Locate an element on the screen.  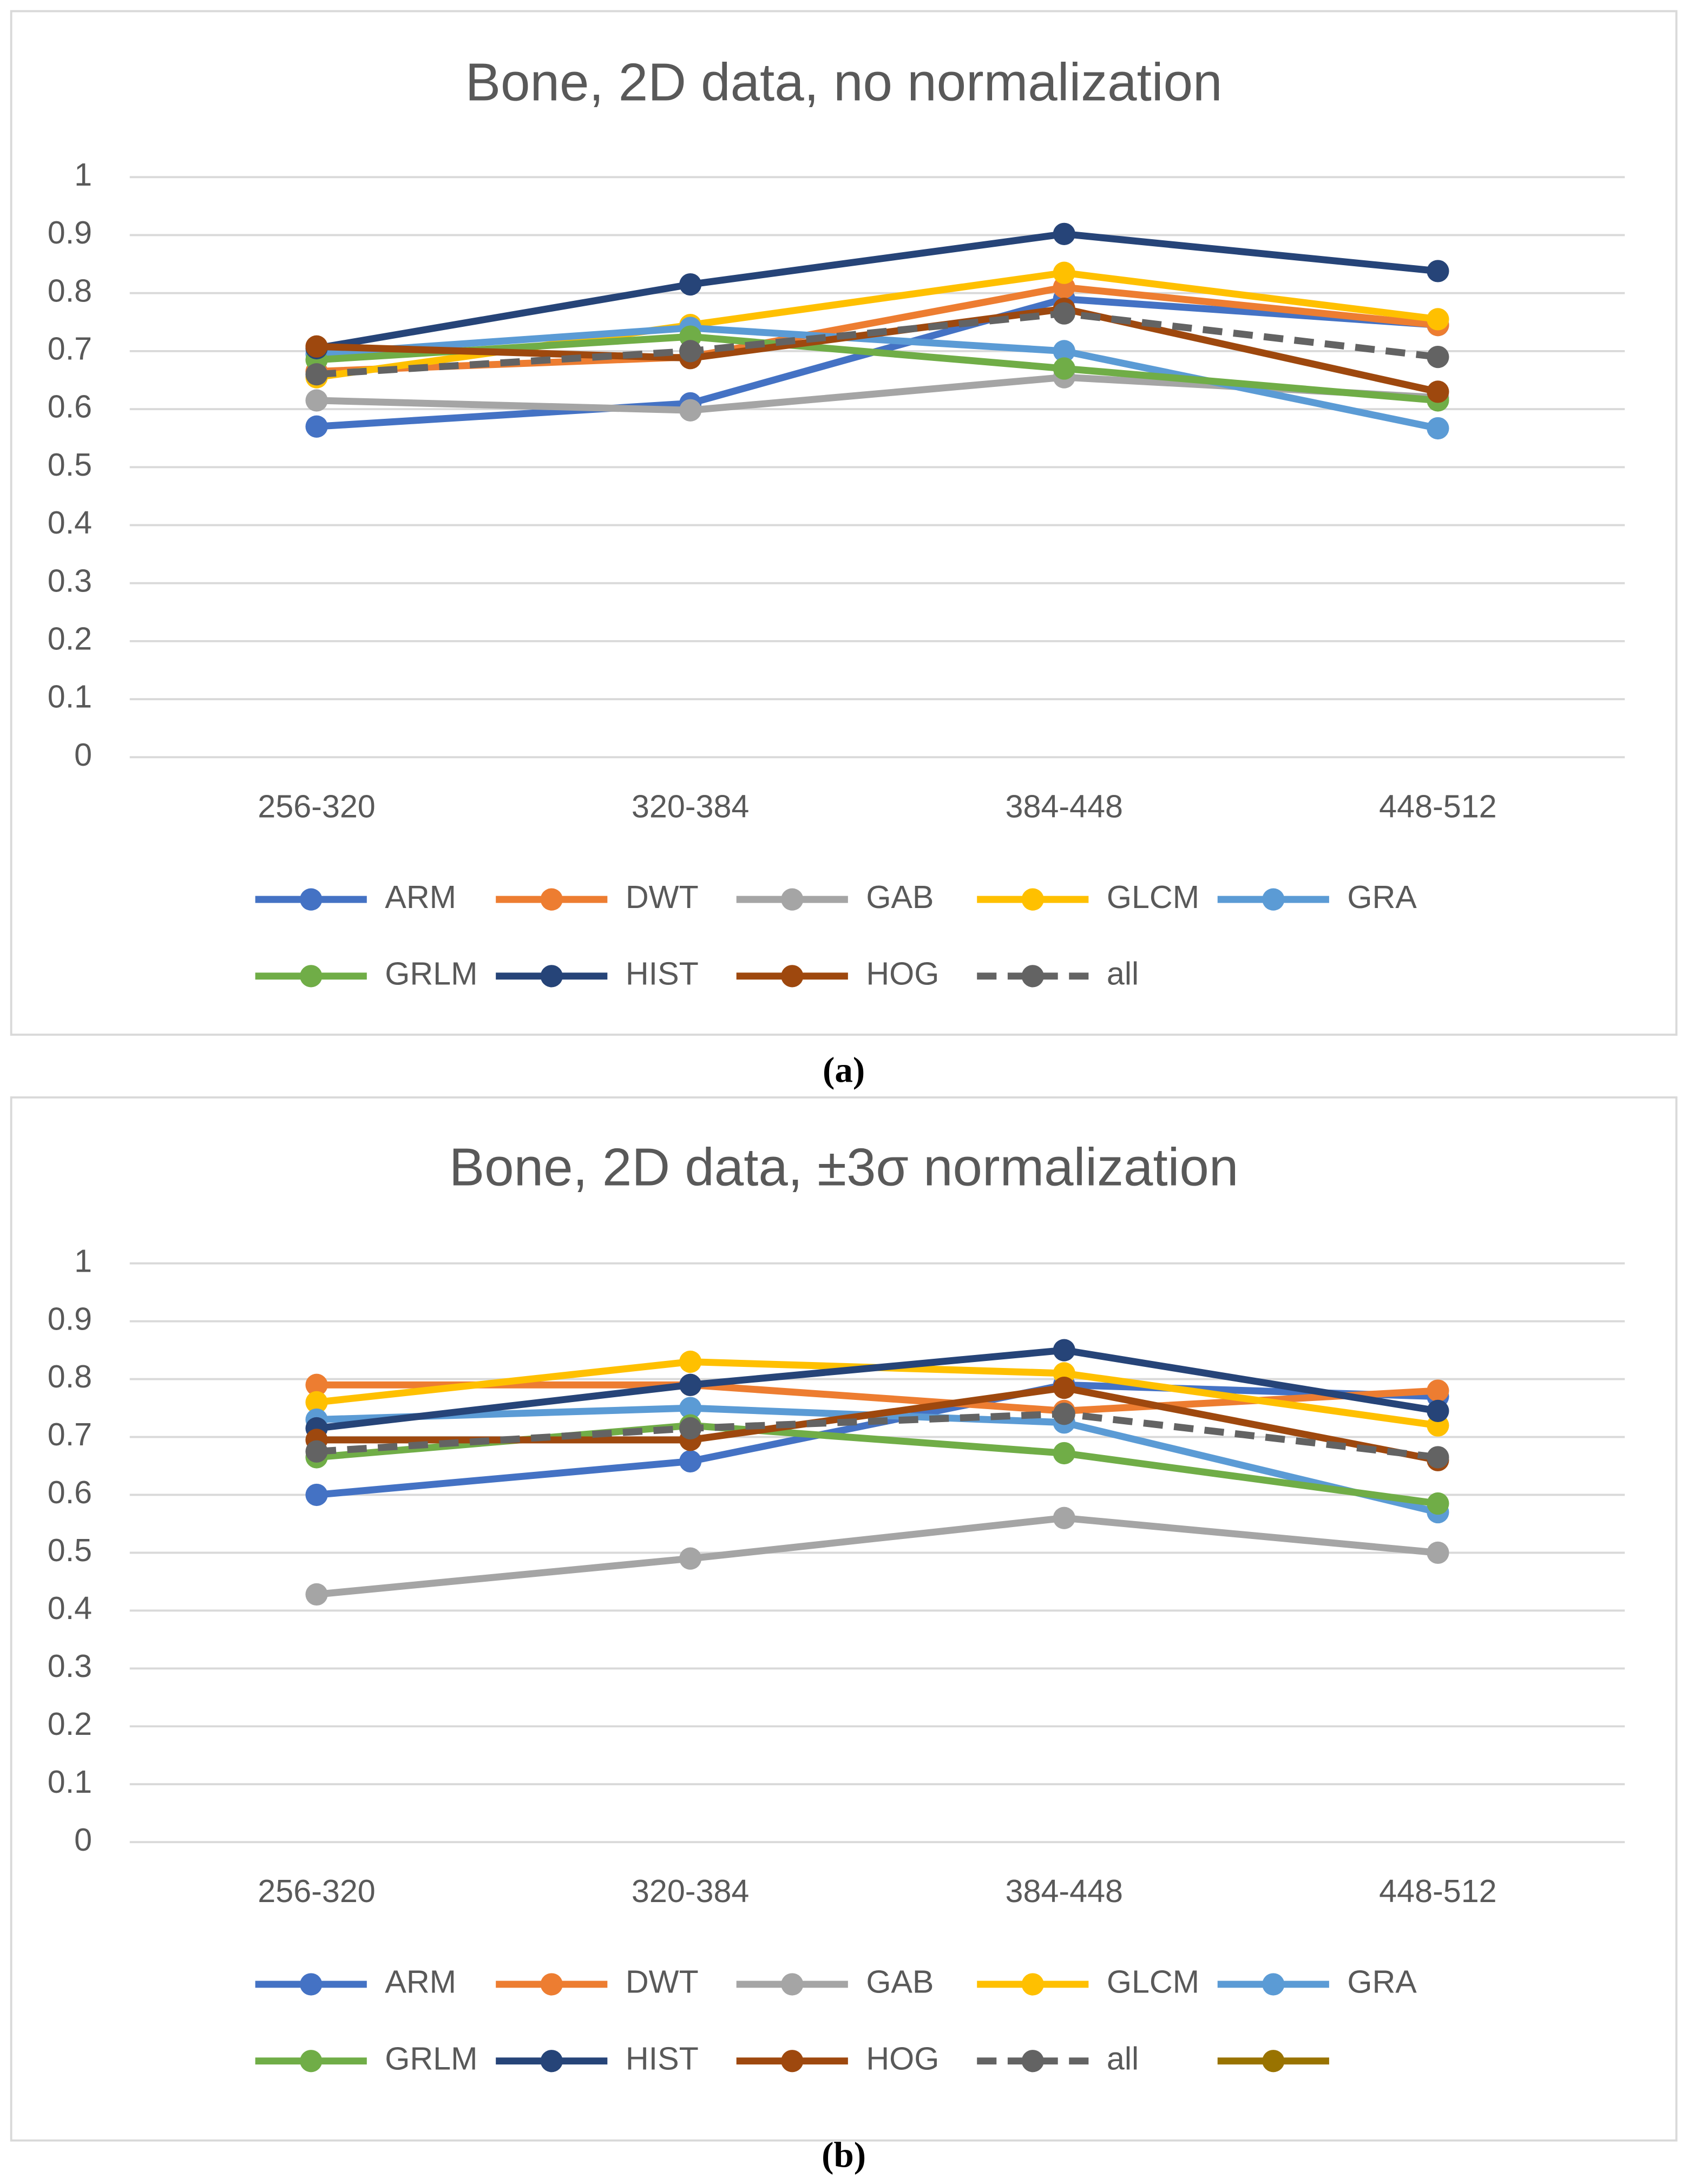
caption: (a) is located at coordinates (844, 1070).